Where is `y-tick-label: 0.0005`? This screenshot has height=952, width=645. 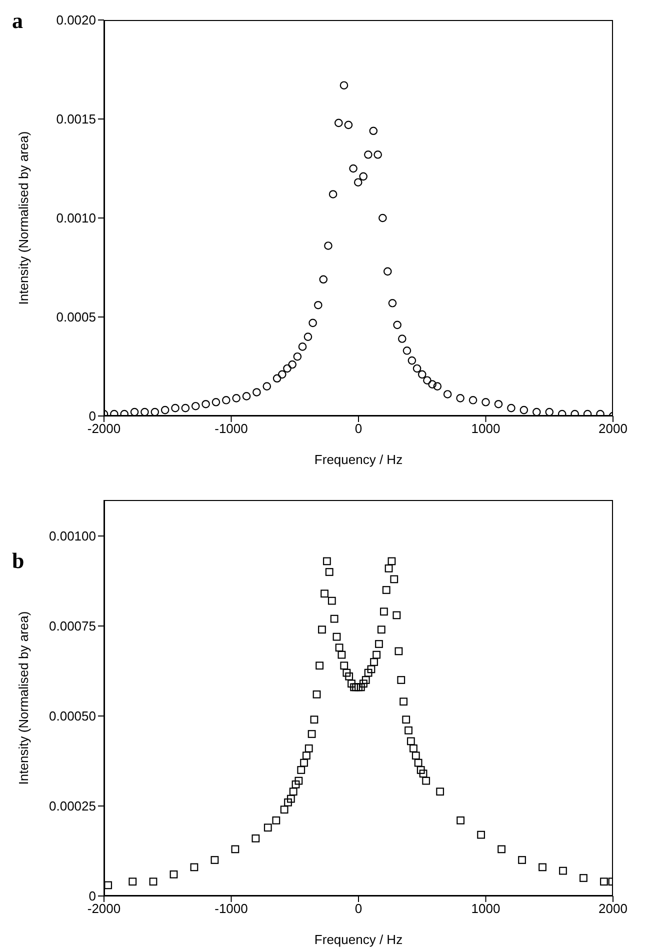
y-tick-label: 0.0005 is located at coordinates (76, 317).